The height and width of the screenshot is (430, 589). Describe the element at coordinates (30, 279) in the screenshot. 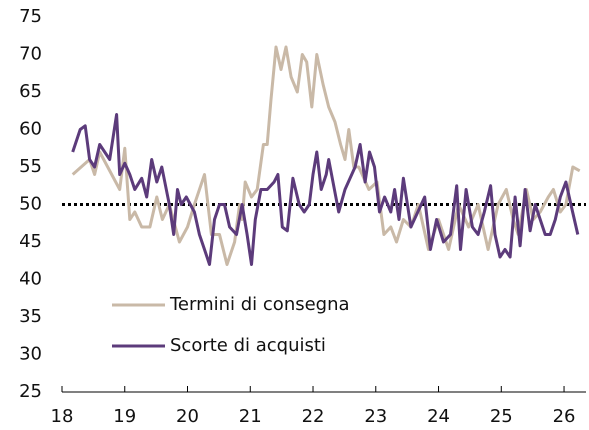

I see `y-tick-label: 40` at that location.